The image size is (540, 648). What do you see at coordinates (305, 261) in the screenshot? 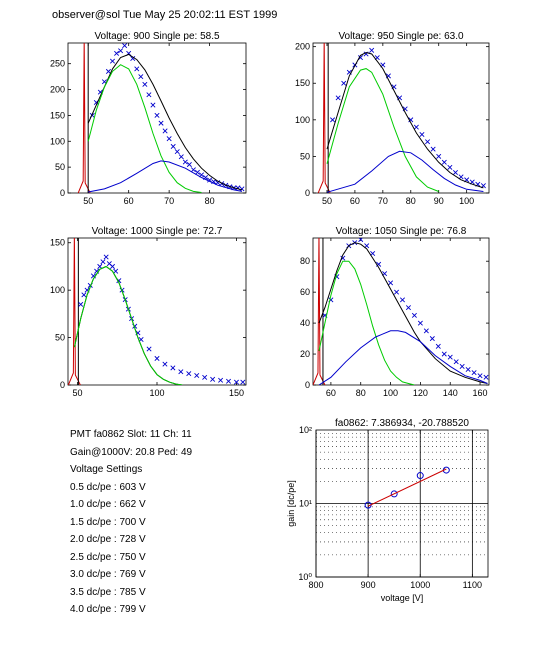
I see `y-tick-label: 80` at bounding box center [305, 261].